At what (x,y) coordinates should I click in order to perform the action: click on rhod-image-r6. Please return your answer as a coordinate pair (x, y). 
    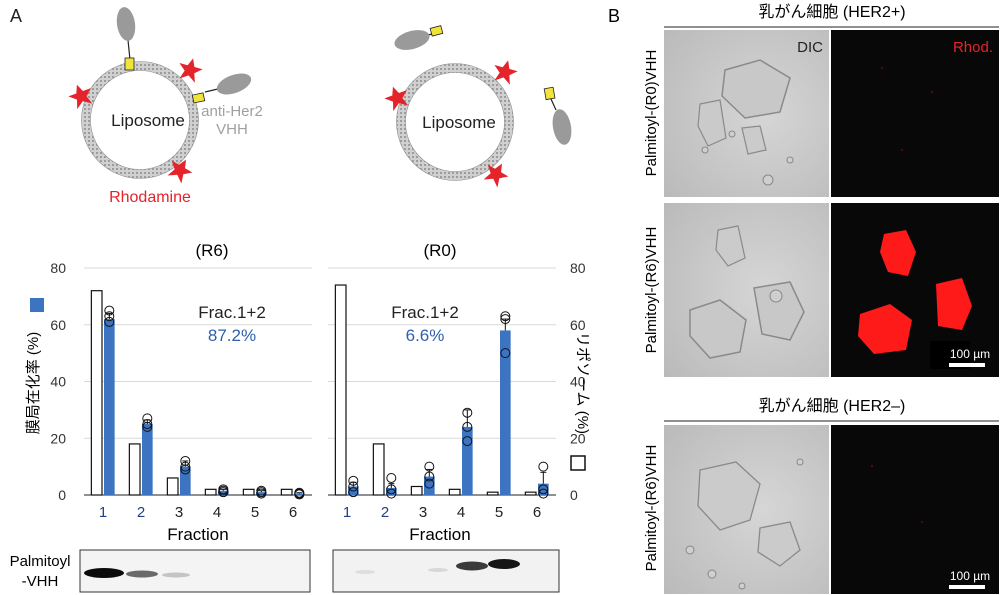
    Looking at the image, I should click on (915, 290).